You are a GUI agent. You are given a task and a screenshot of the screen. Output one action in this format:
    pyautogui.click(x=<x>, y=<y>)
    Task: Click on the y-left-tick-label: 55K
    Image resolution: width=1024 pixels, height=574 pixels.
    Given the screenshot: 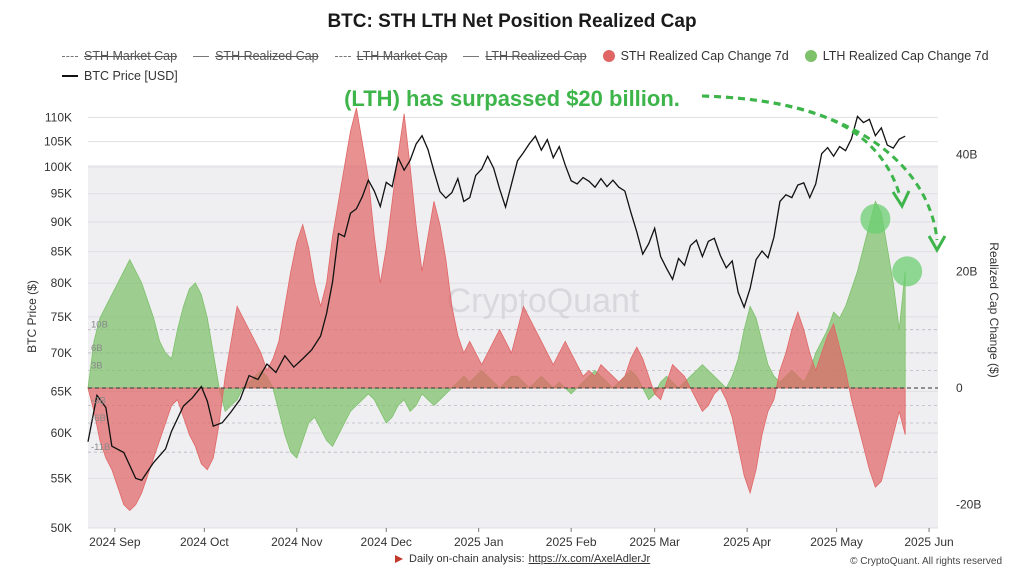 What is the action you would take?
    pyautogui.click(x=61, y=478)
    